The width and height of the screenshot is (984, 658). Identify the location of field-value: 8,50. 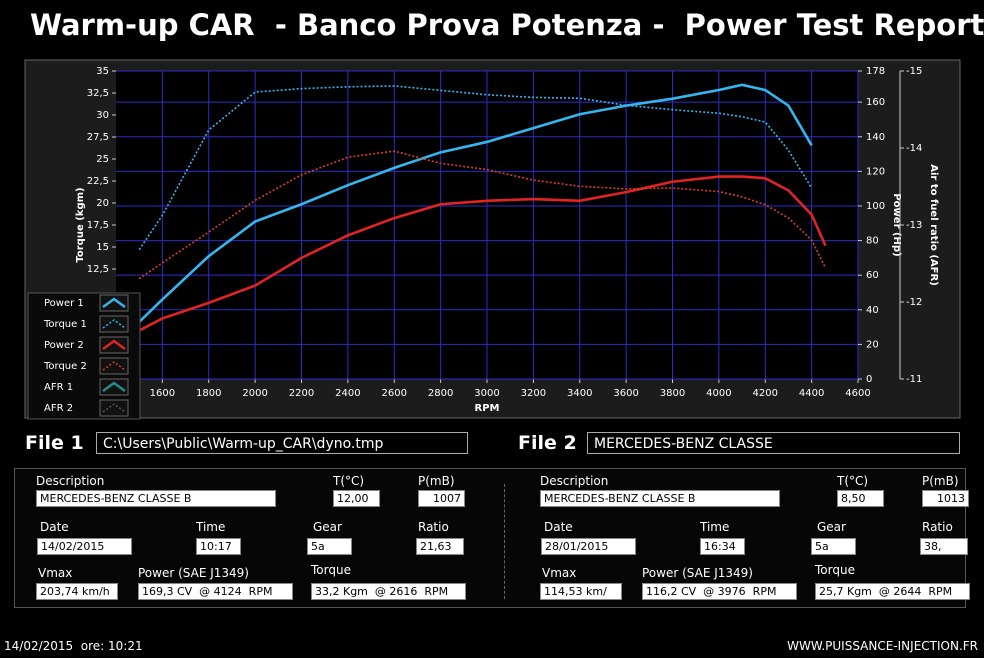
(860, 498).